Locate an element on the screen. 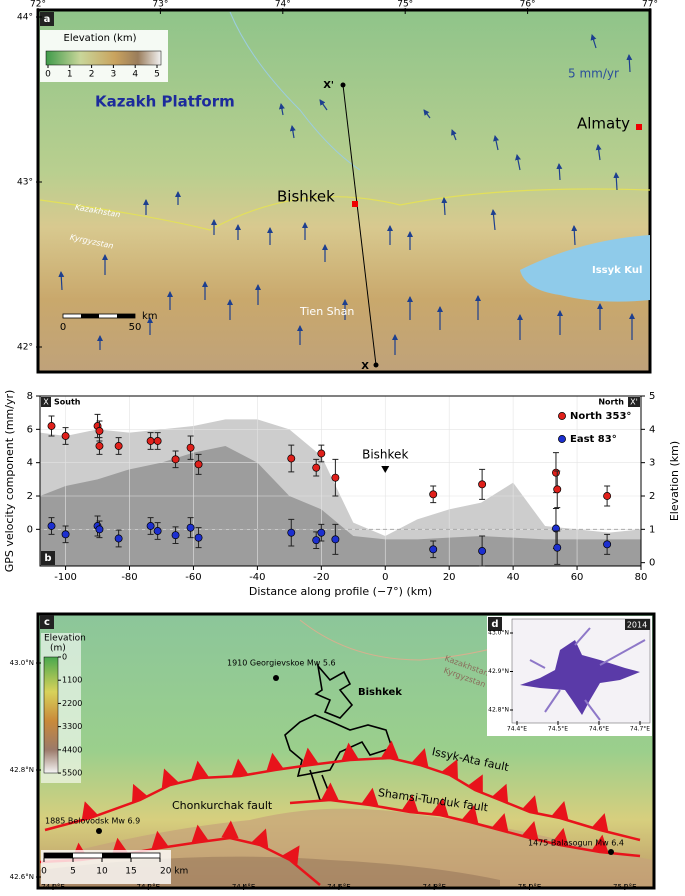 The image size is (685, 896). panel-label: a is located at coordinates (47, 19).